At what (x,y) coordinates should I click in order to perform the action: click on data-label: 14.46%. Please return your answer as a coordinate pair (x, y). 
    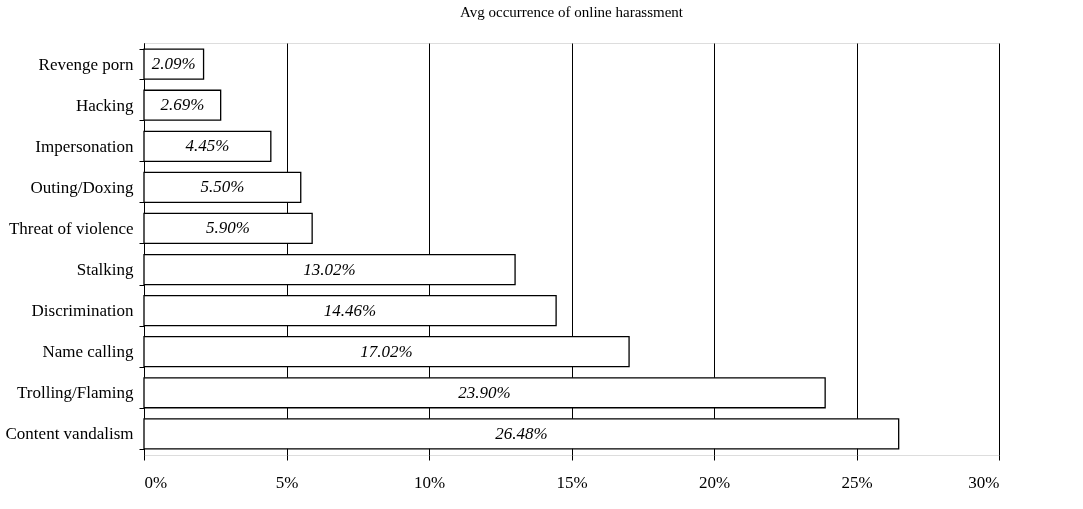
    Looking at the image, I should click on (350, 310).